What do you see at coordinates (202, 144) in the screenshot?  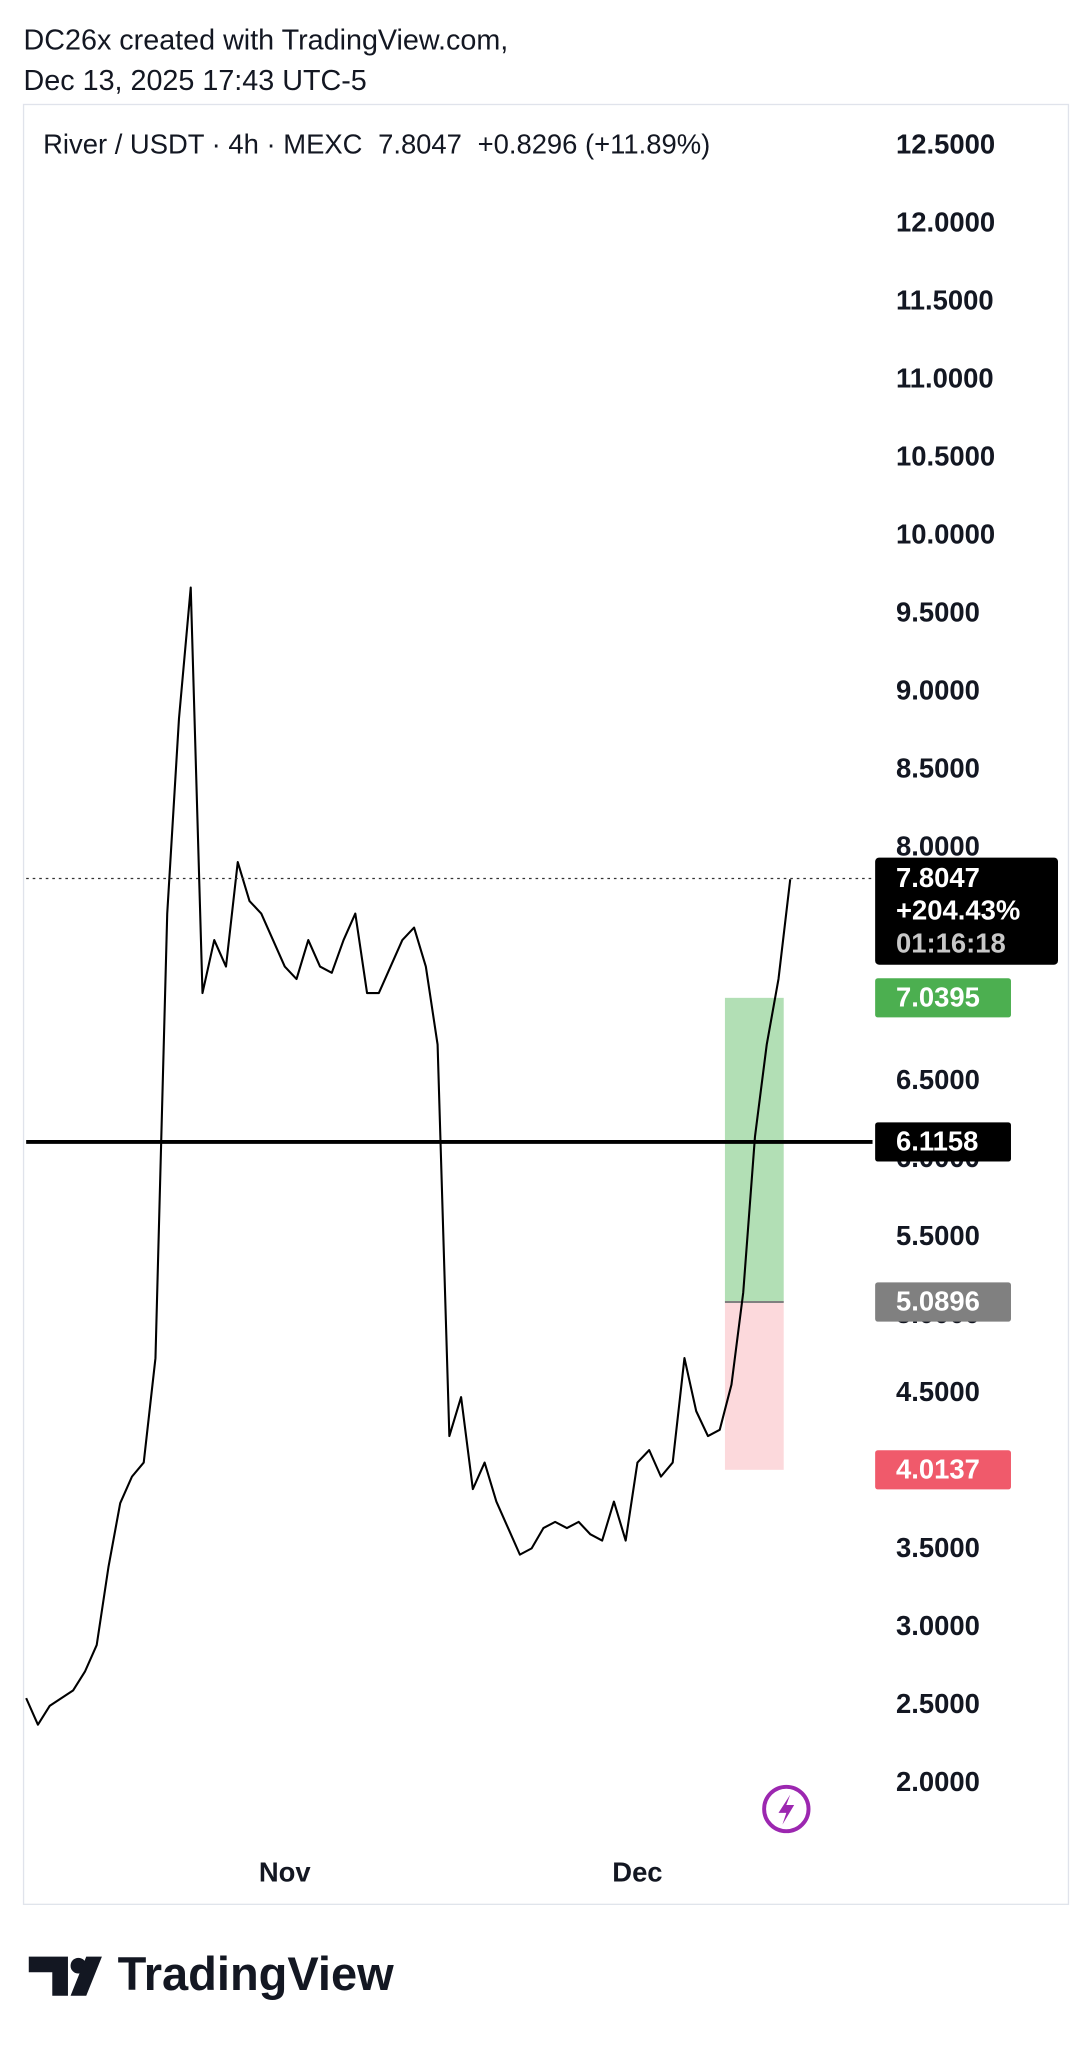 I see `symbol: River / USDT · 4h · MEXC` at bounding box center [202, 144].